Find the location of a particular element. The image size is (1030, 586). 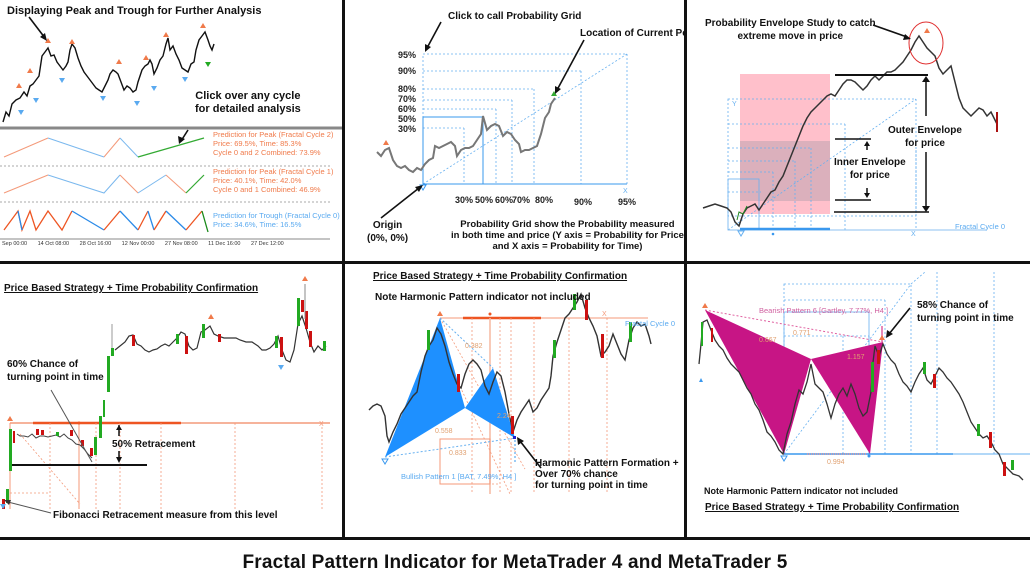

outer-envelope-label: Outer Envelope for price is located at coordinates (925, 137).